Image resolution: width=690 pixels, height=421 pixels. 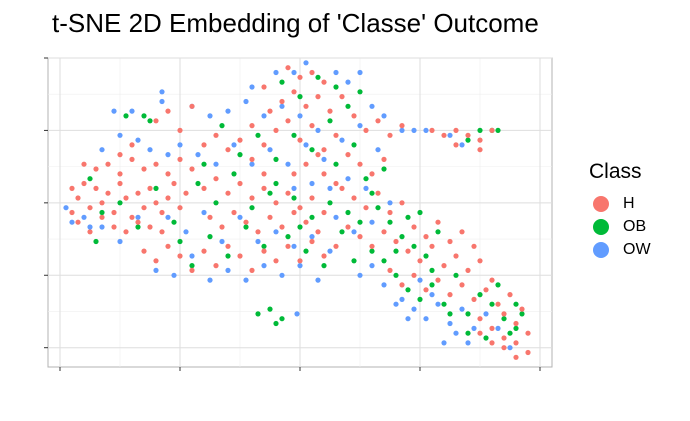 What do you see at coordinates (620, 226) in the screenshot?
I see `legend-item-ob: OB` at bounding box center [620, 226].